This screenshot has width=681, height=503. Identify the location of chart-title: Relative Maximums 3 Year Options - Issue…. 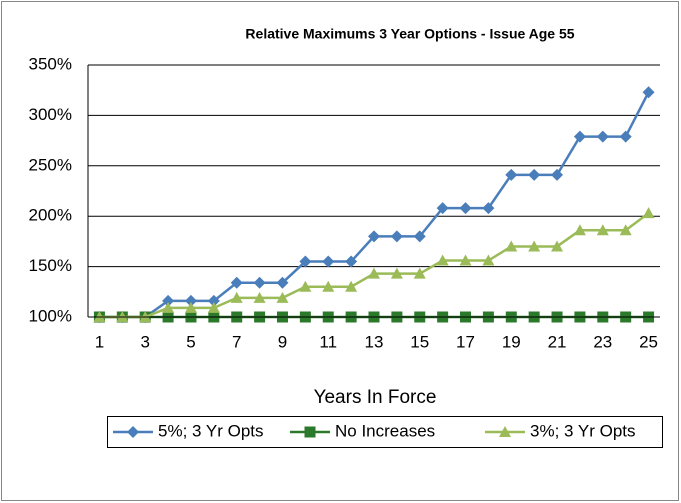
(409, 34).